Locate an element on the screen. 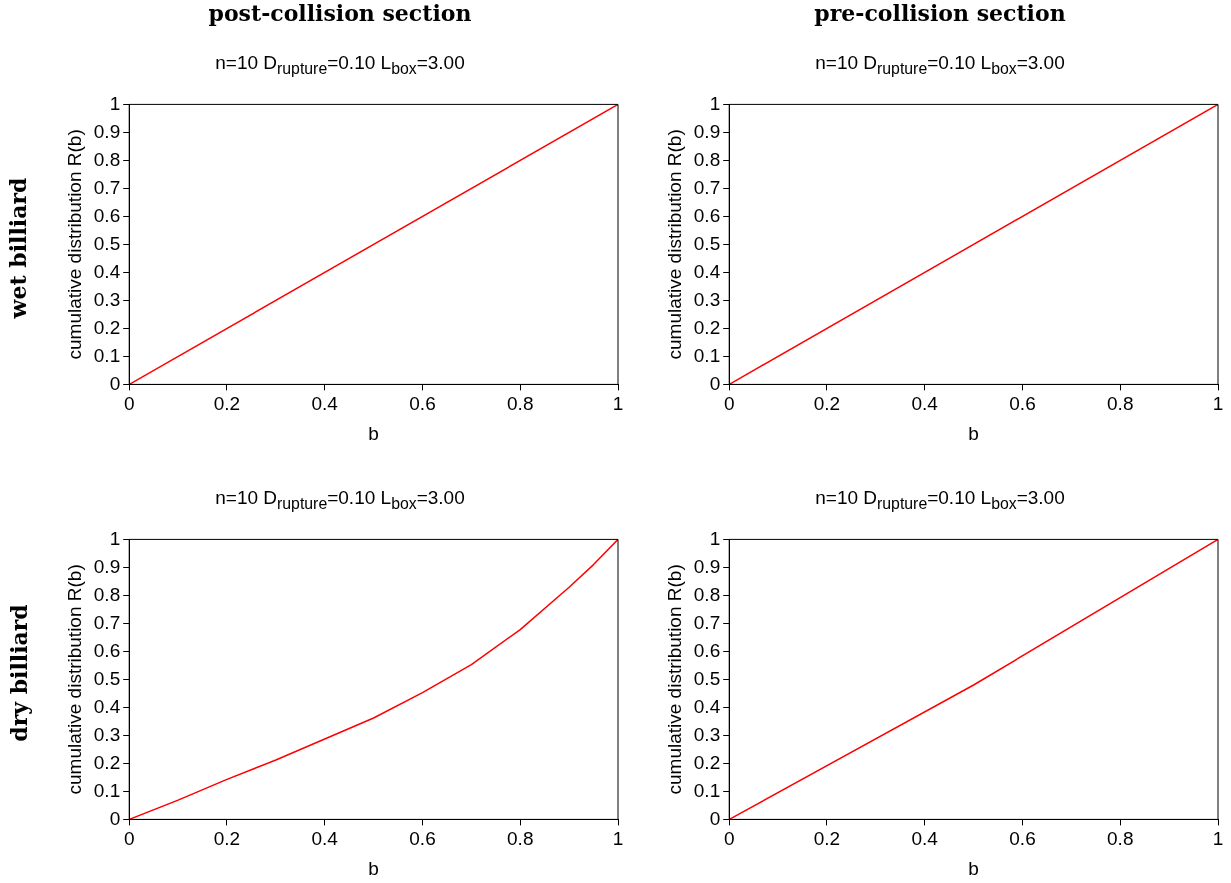 The image size is (1231, 883). text: wet billiard is located at coordinates (17, 248).